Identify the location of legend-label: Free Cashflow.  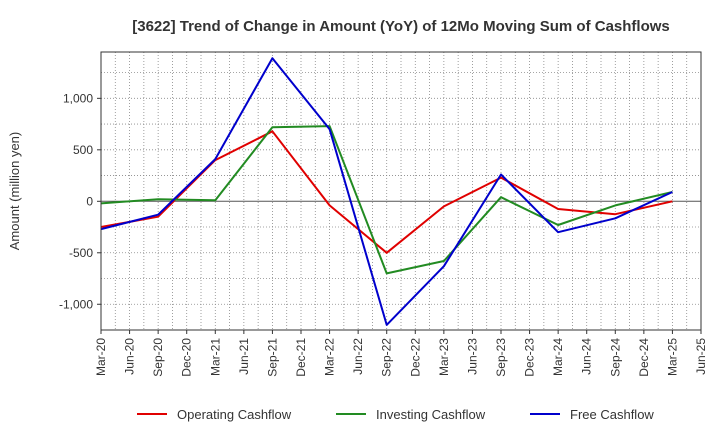
(612, 414).